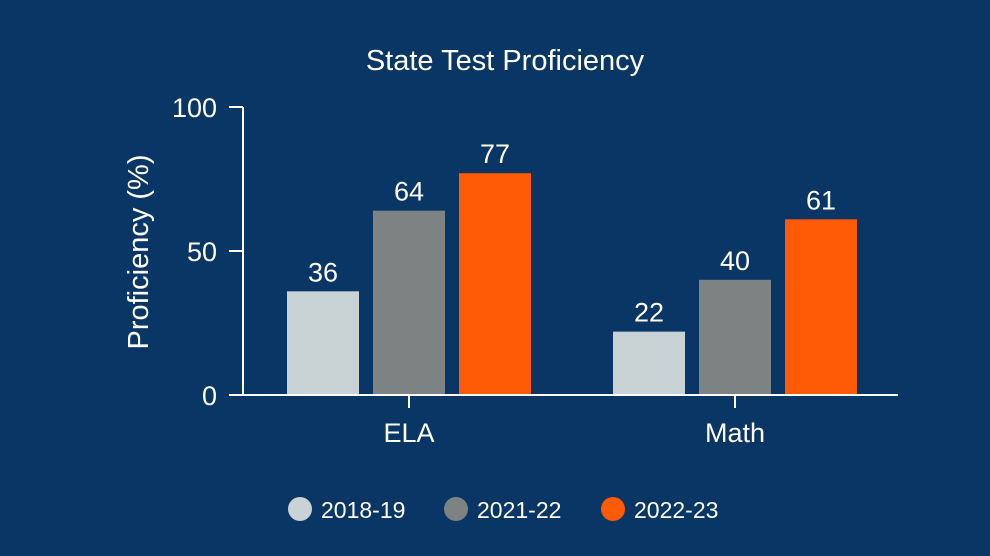  What do you see at coordinates (649, 313) in the screenshot?
I see `bar-value-label: 22` at bounding box center [649, 313].